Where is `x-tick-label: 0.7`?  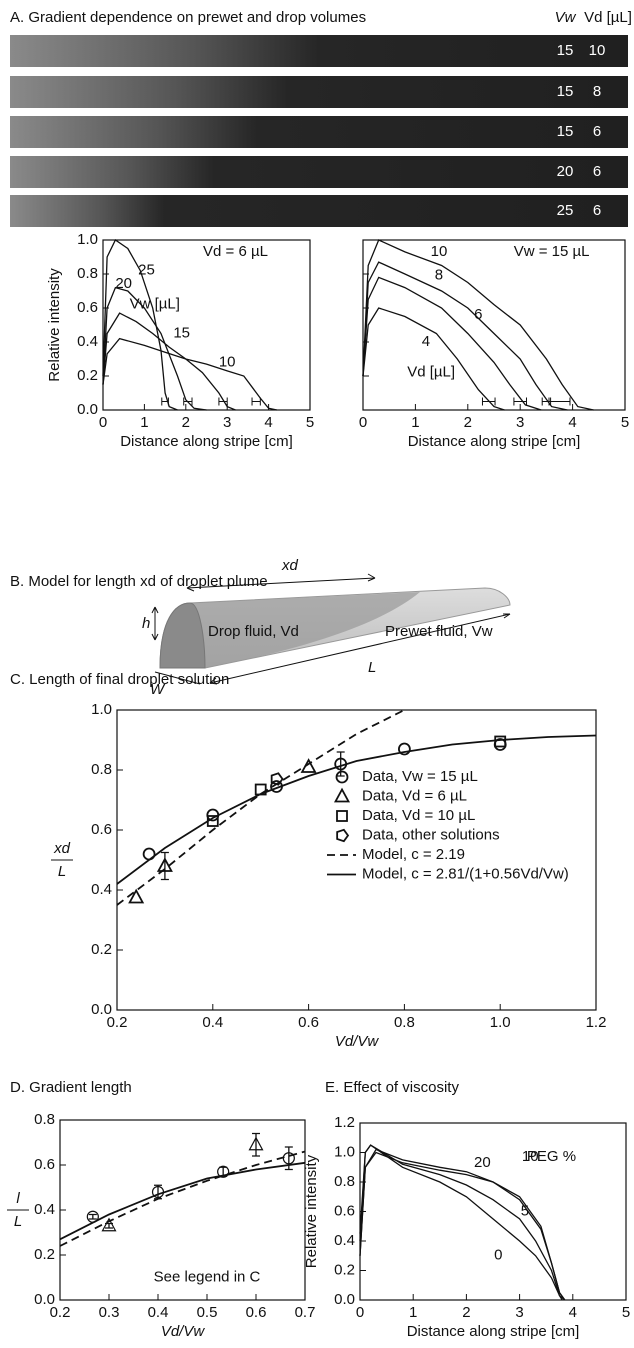
x-tick-label: 0.7 is located at coordinates (305, 1312).